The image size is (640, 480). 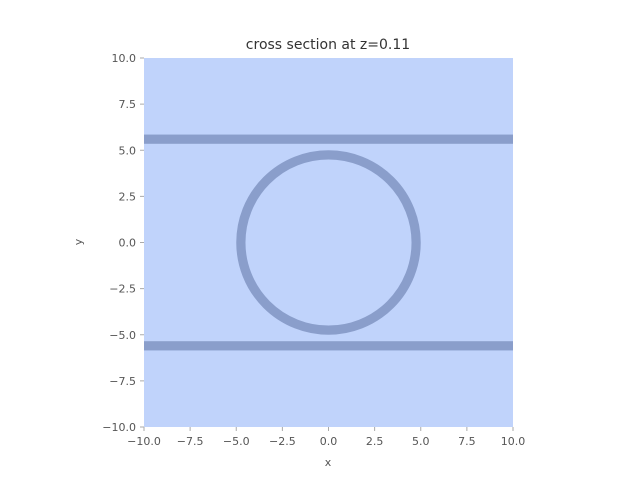 I want to click on x-tick-label: −7.5, so click(x=190, y=441).